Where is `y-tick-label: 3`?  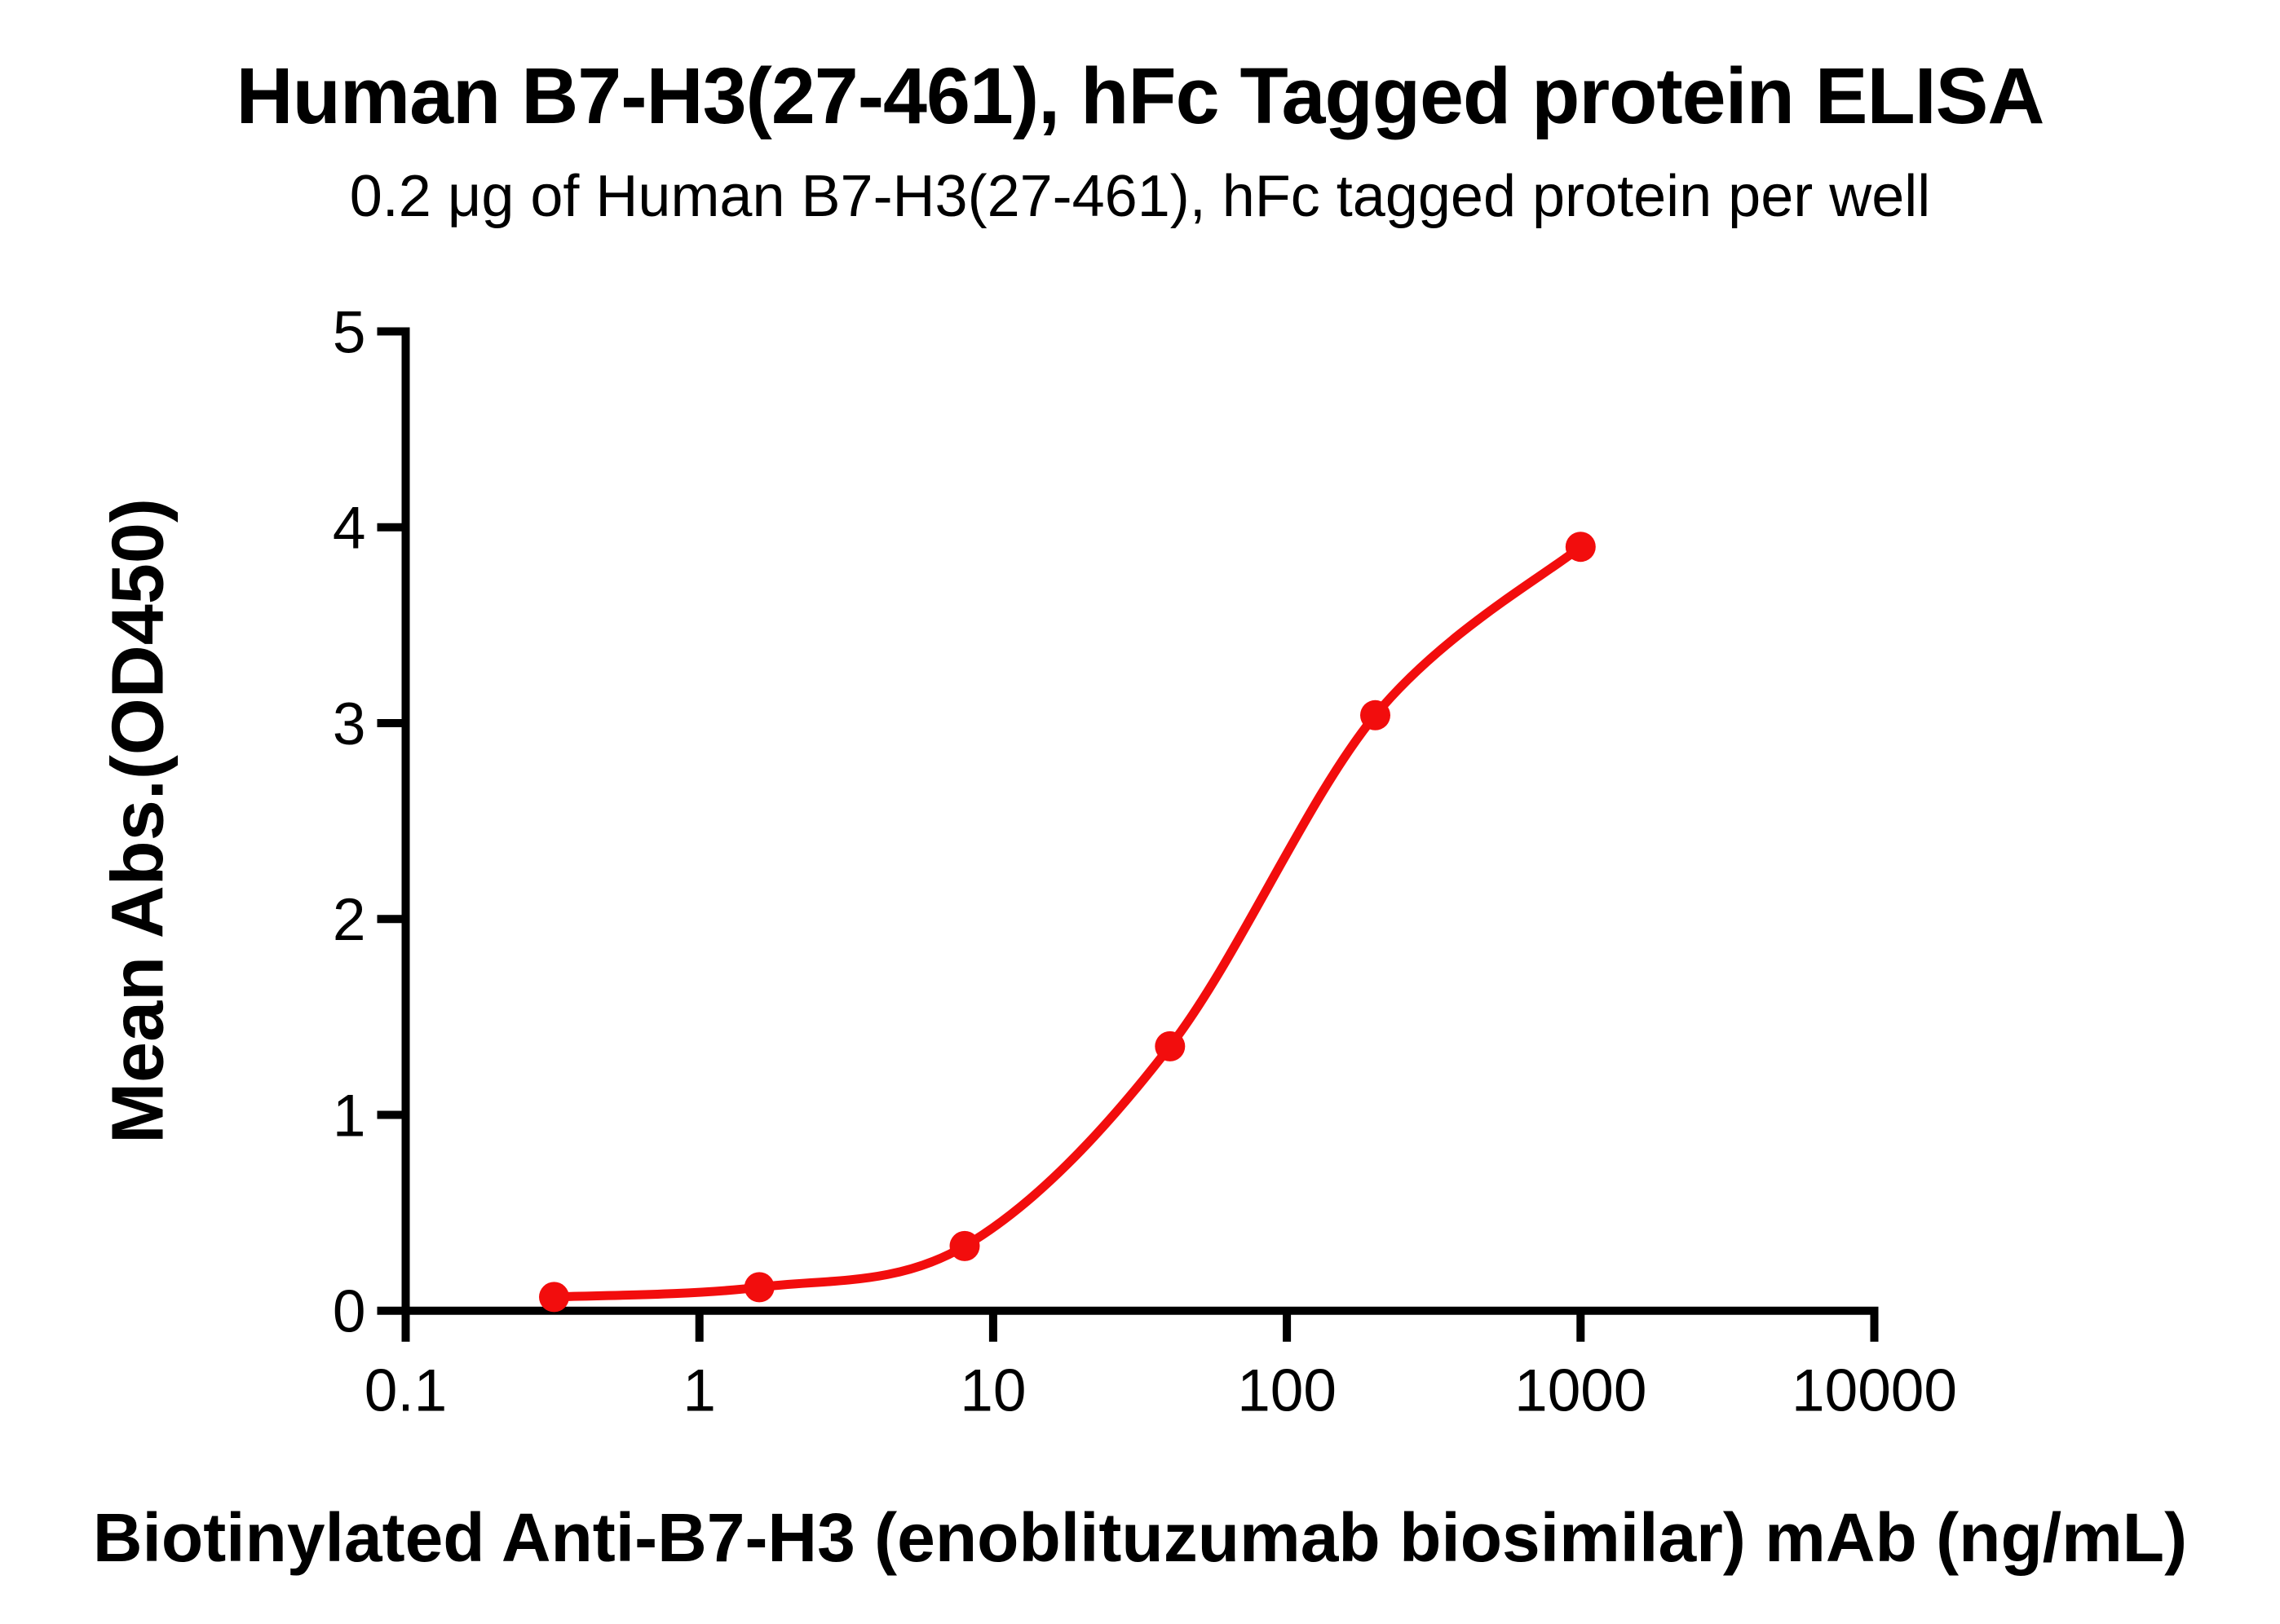 y-tick-label: 3 is located at coordinates (349, 724).